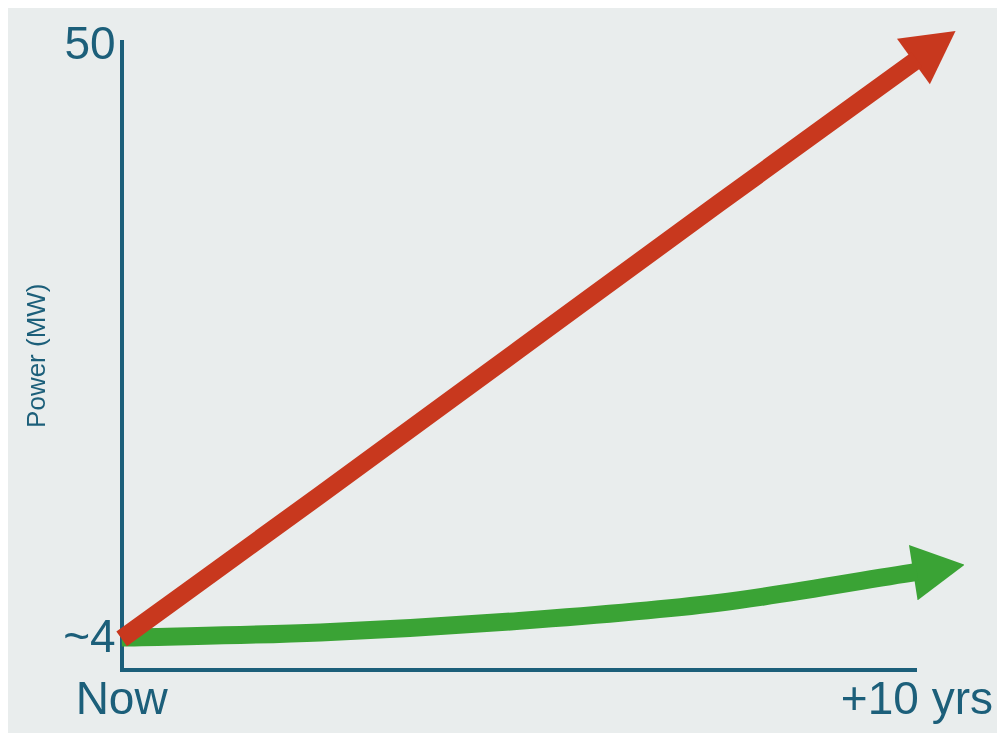  I want to click on y-axis-title: Power (MW), so click(35, 355).